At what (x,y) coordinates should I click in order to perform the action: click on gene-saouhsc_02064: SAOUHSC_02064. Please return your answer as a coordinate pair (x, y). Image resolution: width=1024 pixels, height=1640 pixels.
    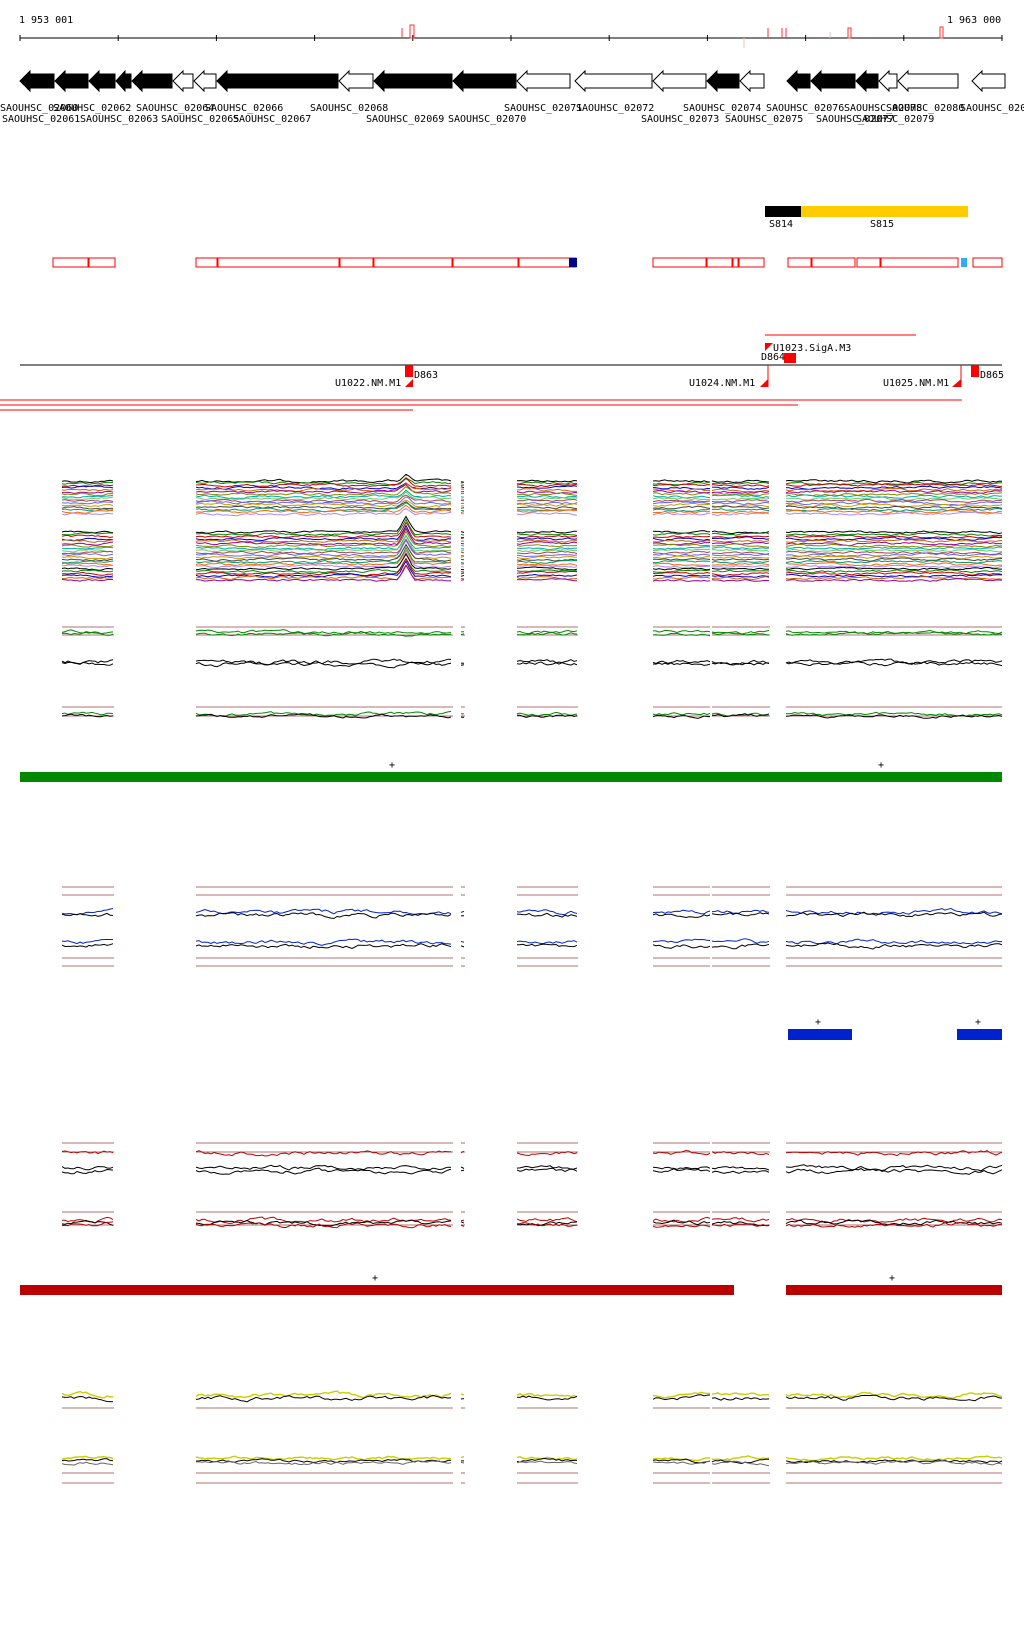
    Looking at the image, I should click on (172, 91).